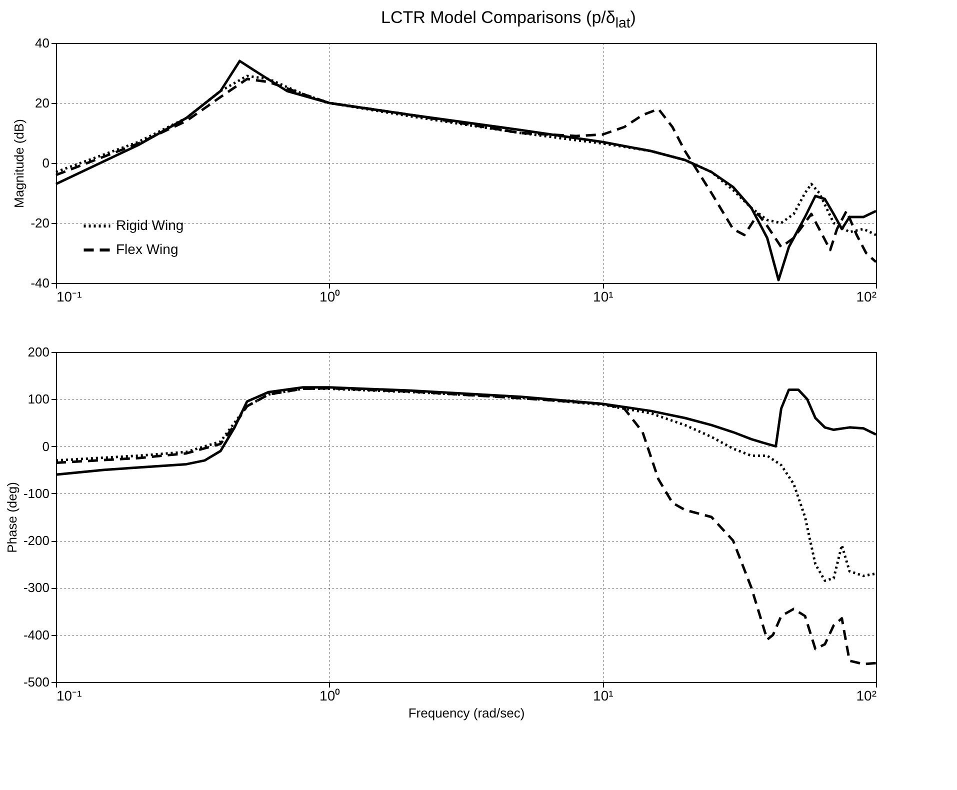  What do you see at coordinates (147, 249) in the screenshot?
I see `legend-label: Flex Wing` at bounding box center [147, 249].